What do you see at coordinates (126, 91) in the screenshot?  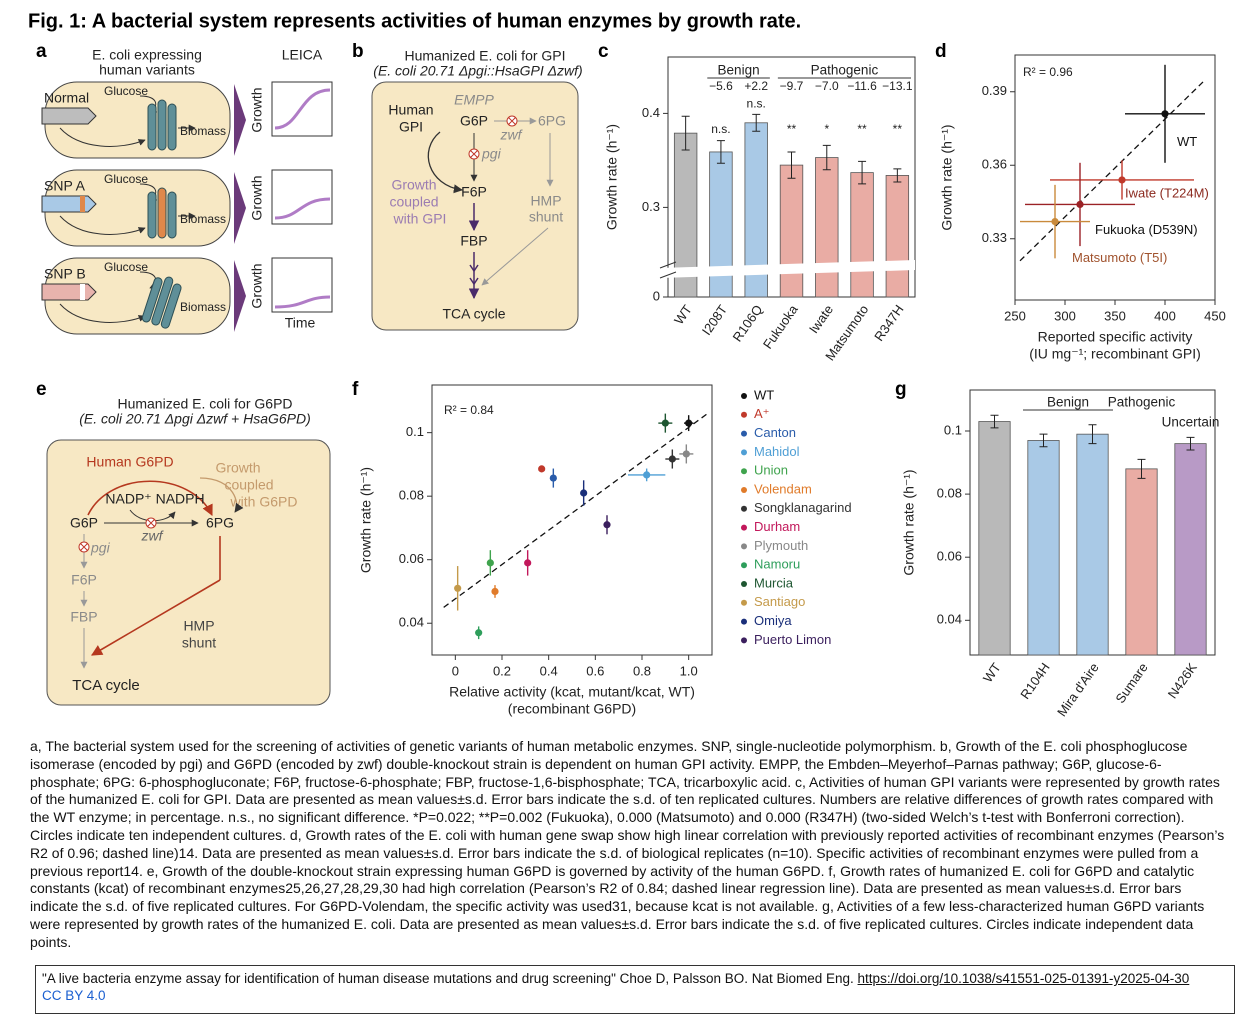 I see `glucose: Glucose` at bounding box center [126, 91].